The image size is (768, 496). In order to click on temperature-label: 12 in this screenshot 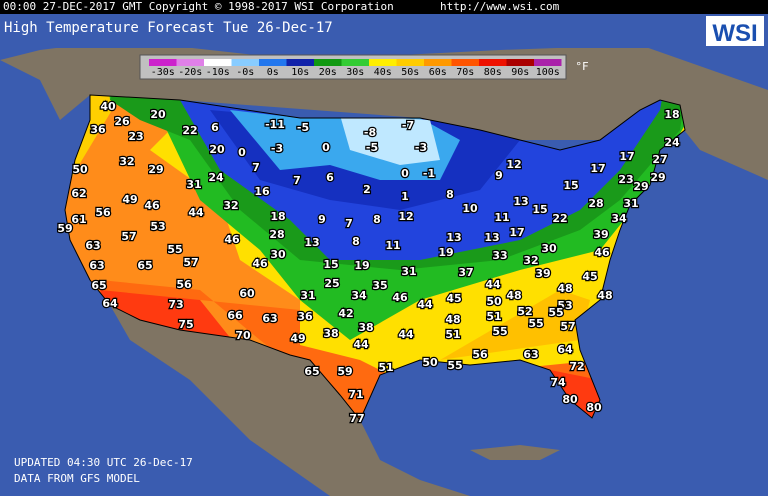, I will do `click(405, 216)`.